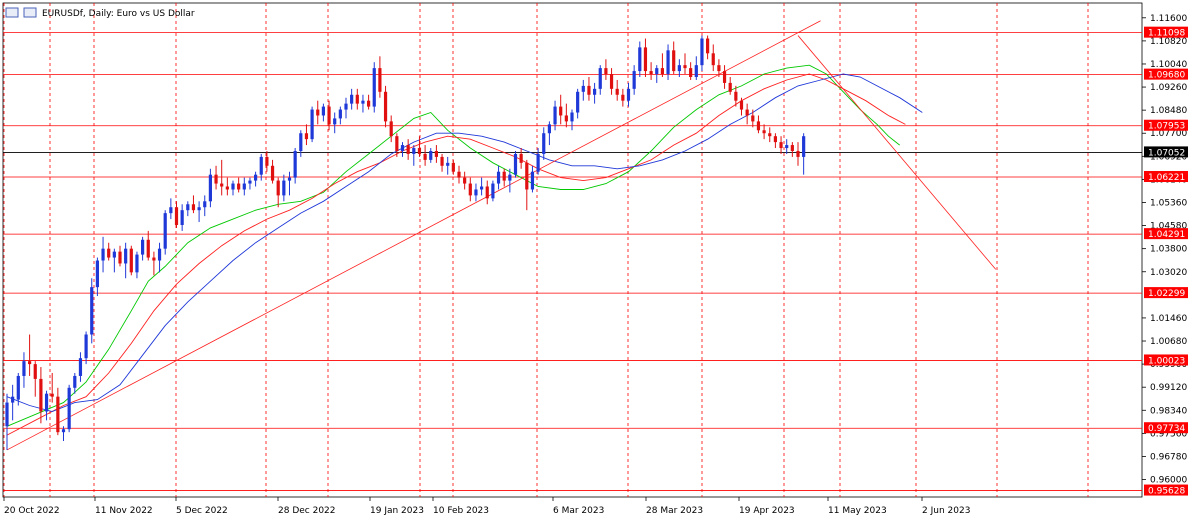  What do you see at coordinates (1168, 319) in the screenshot?
I see `price-tick-label: 1.01460` at bounding box center [1168, 319].